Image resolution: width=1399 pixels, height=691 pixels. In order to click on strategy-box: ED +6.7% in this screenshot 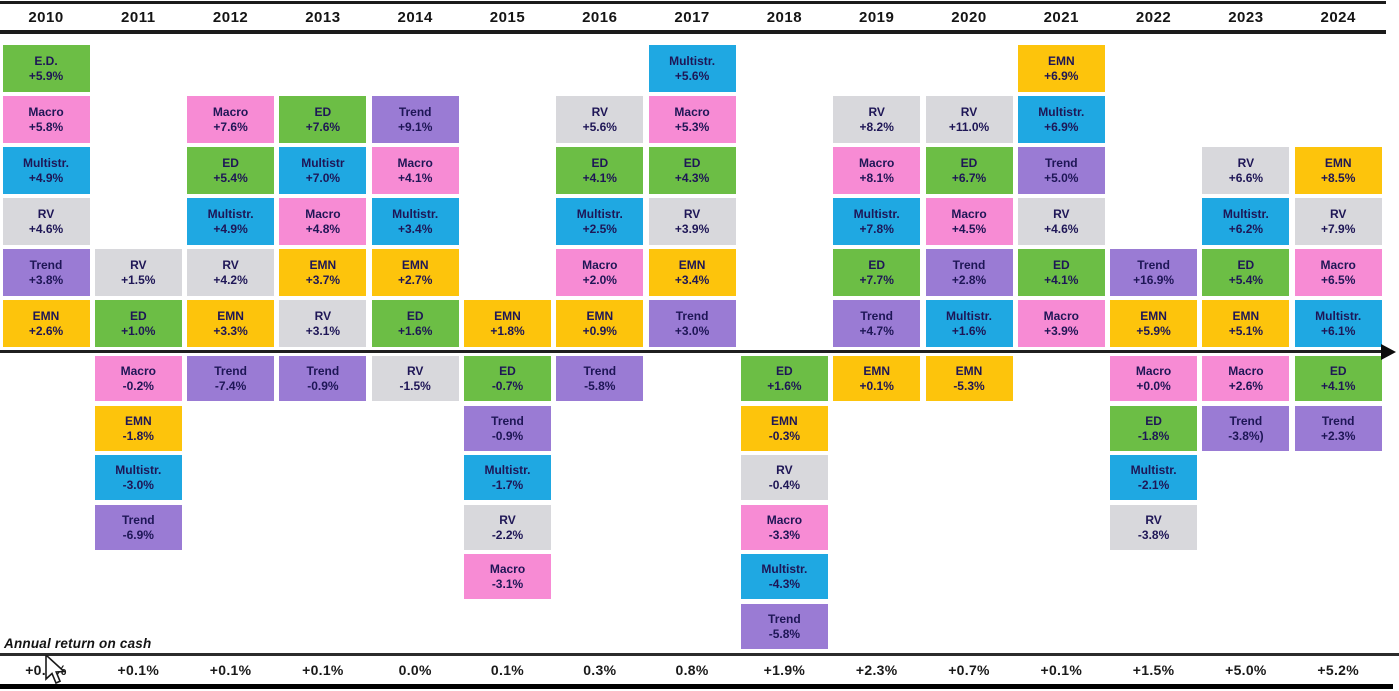, I will do `click(969, 170)`.